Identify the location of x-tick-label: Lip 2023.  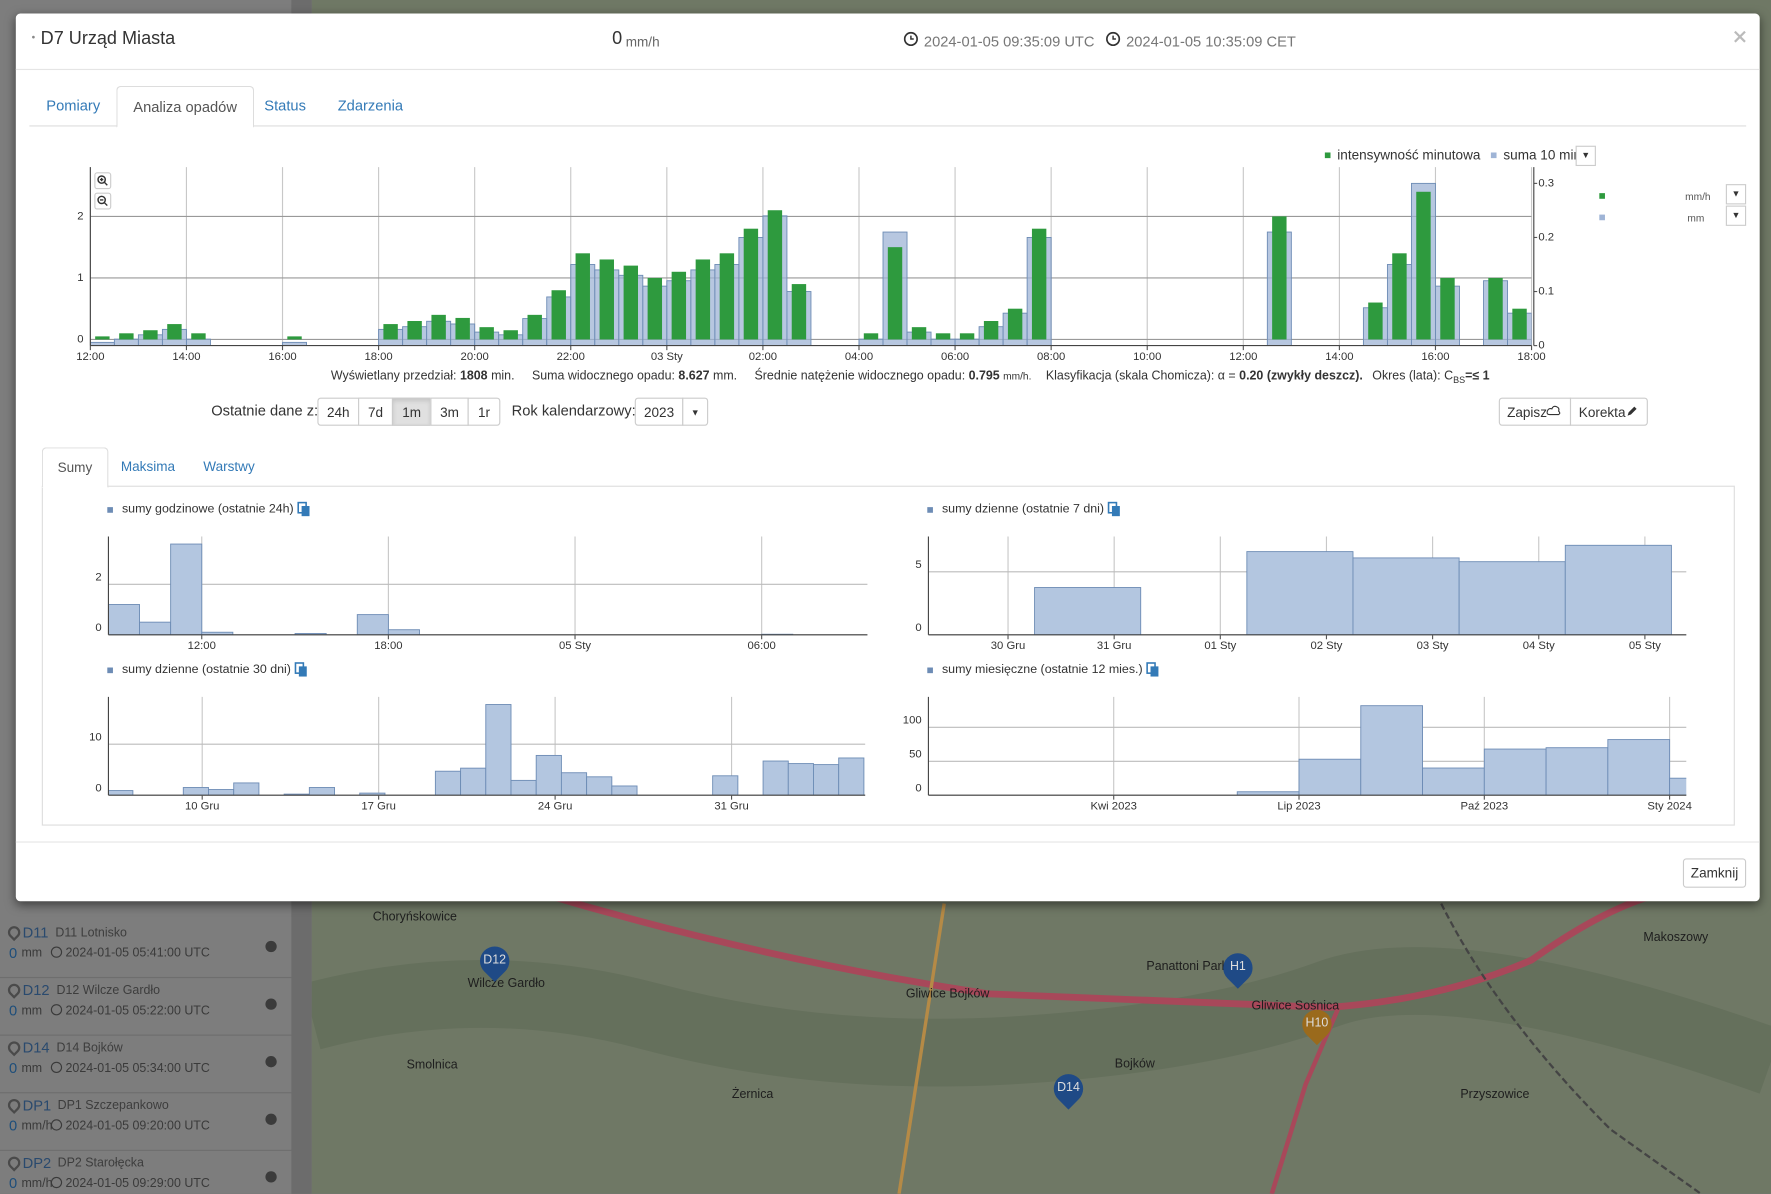
(1298, 806).